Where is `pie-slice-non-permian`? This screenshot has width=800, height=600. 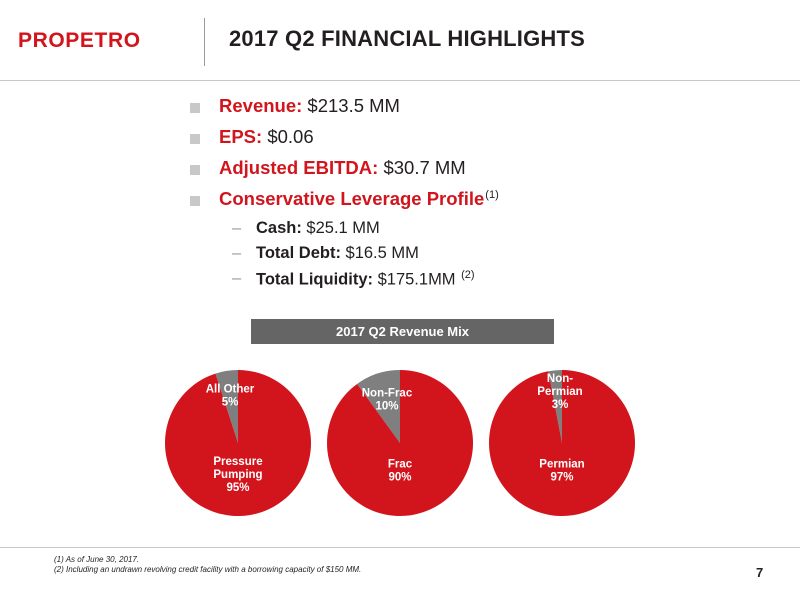 pie-slice-non-permian is located at coordinates (555, 406).